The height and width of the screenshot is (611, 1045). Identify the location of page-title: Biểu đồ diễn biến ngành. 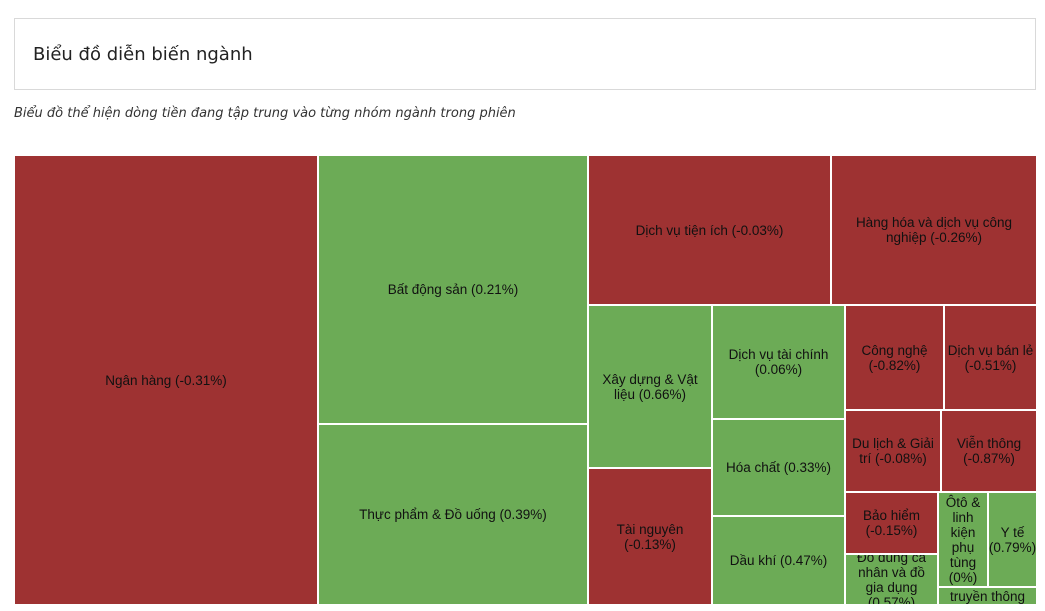
(143, 54).